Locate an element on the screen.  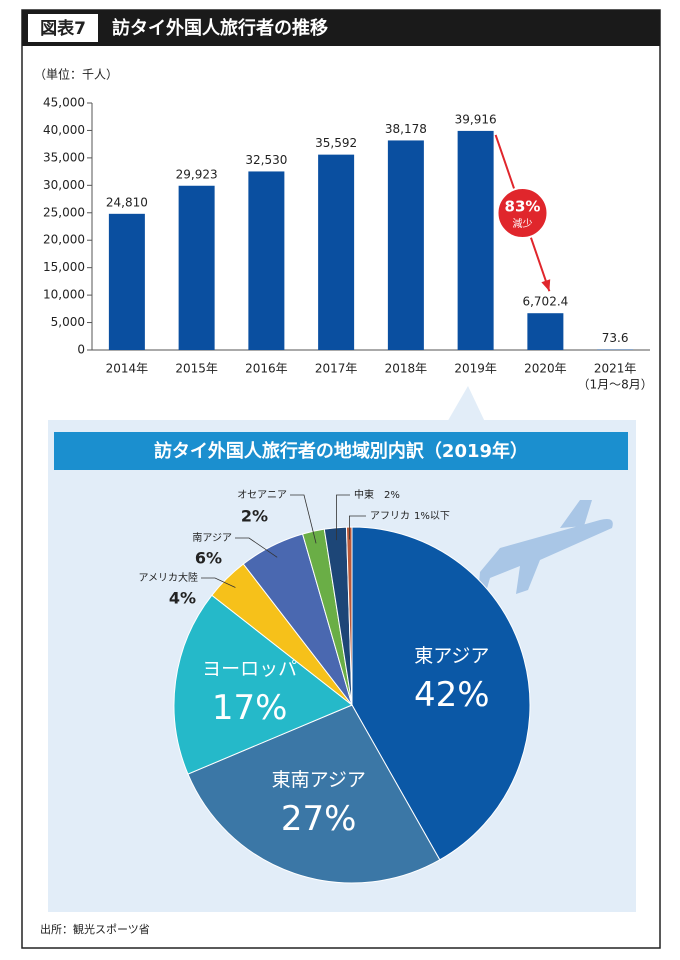
slice-value: 6% is located at coordinates (208, 558).